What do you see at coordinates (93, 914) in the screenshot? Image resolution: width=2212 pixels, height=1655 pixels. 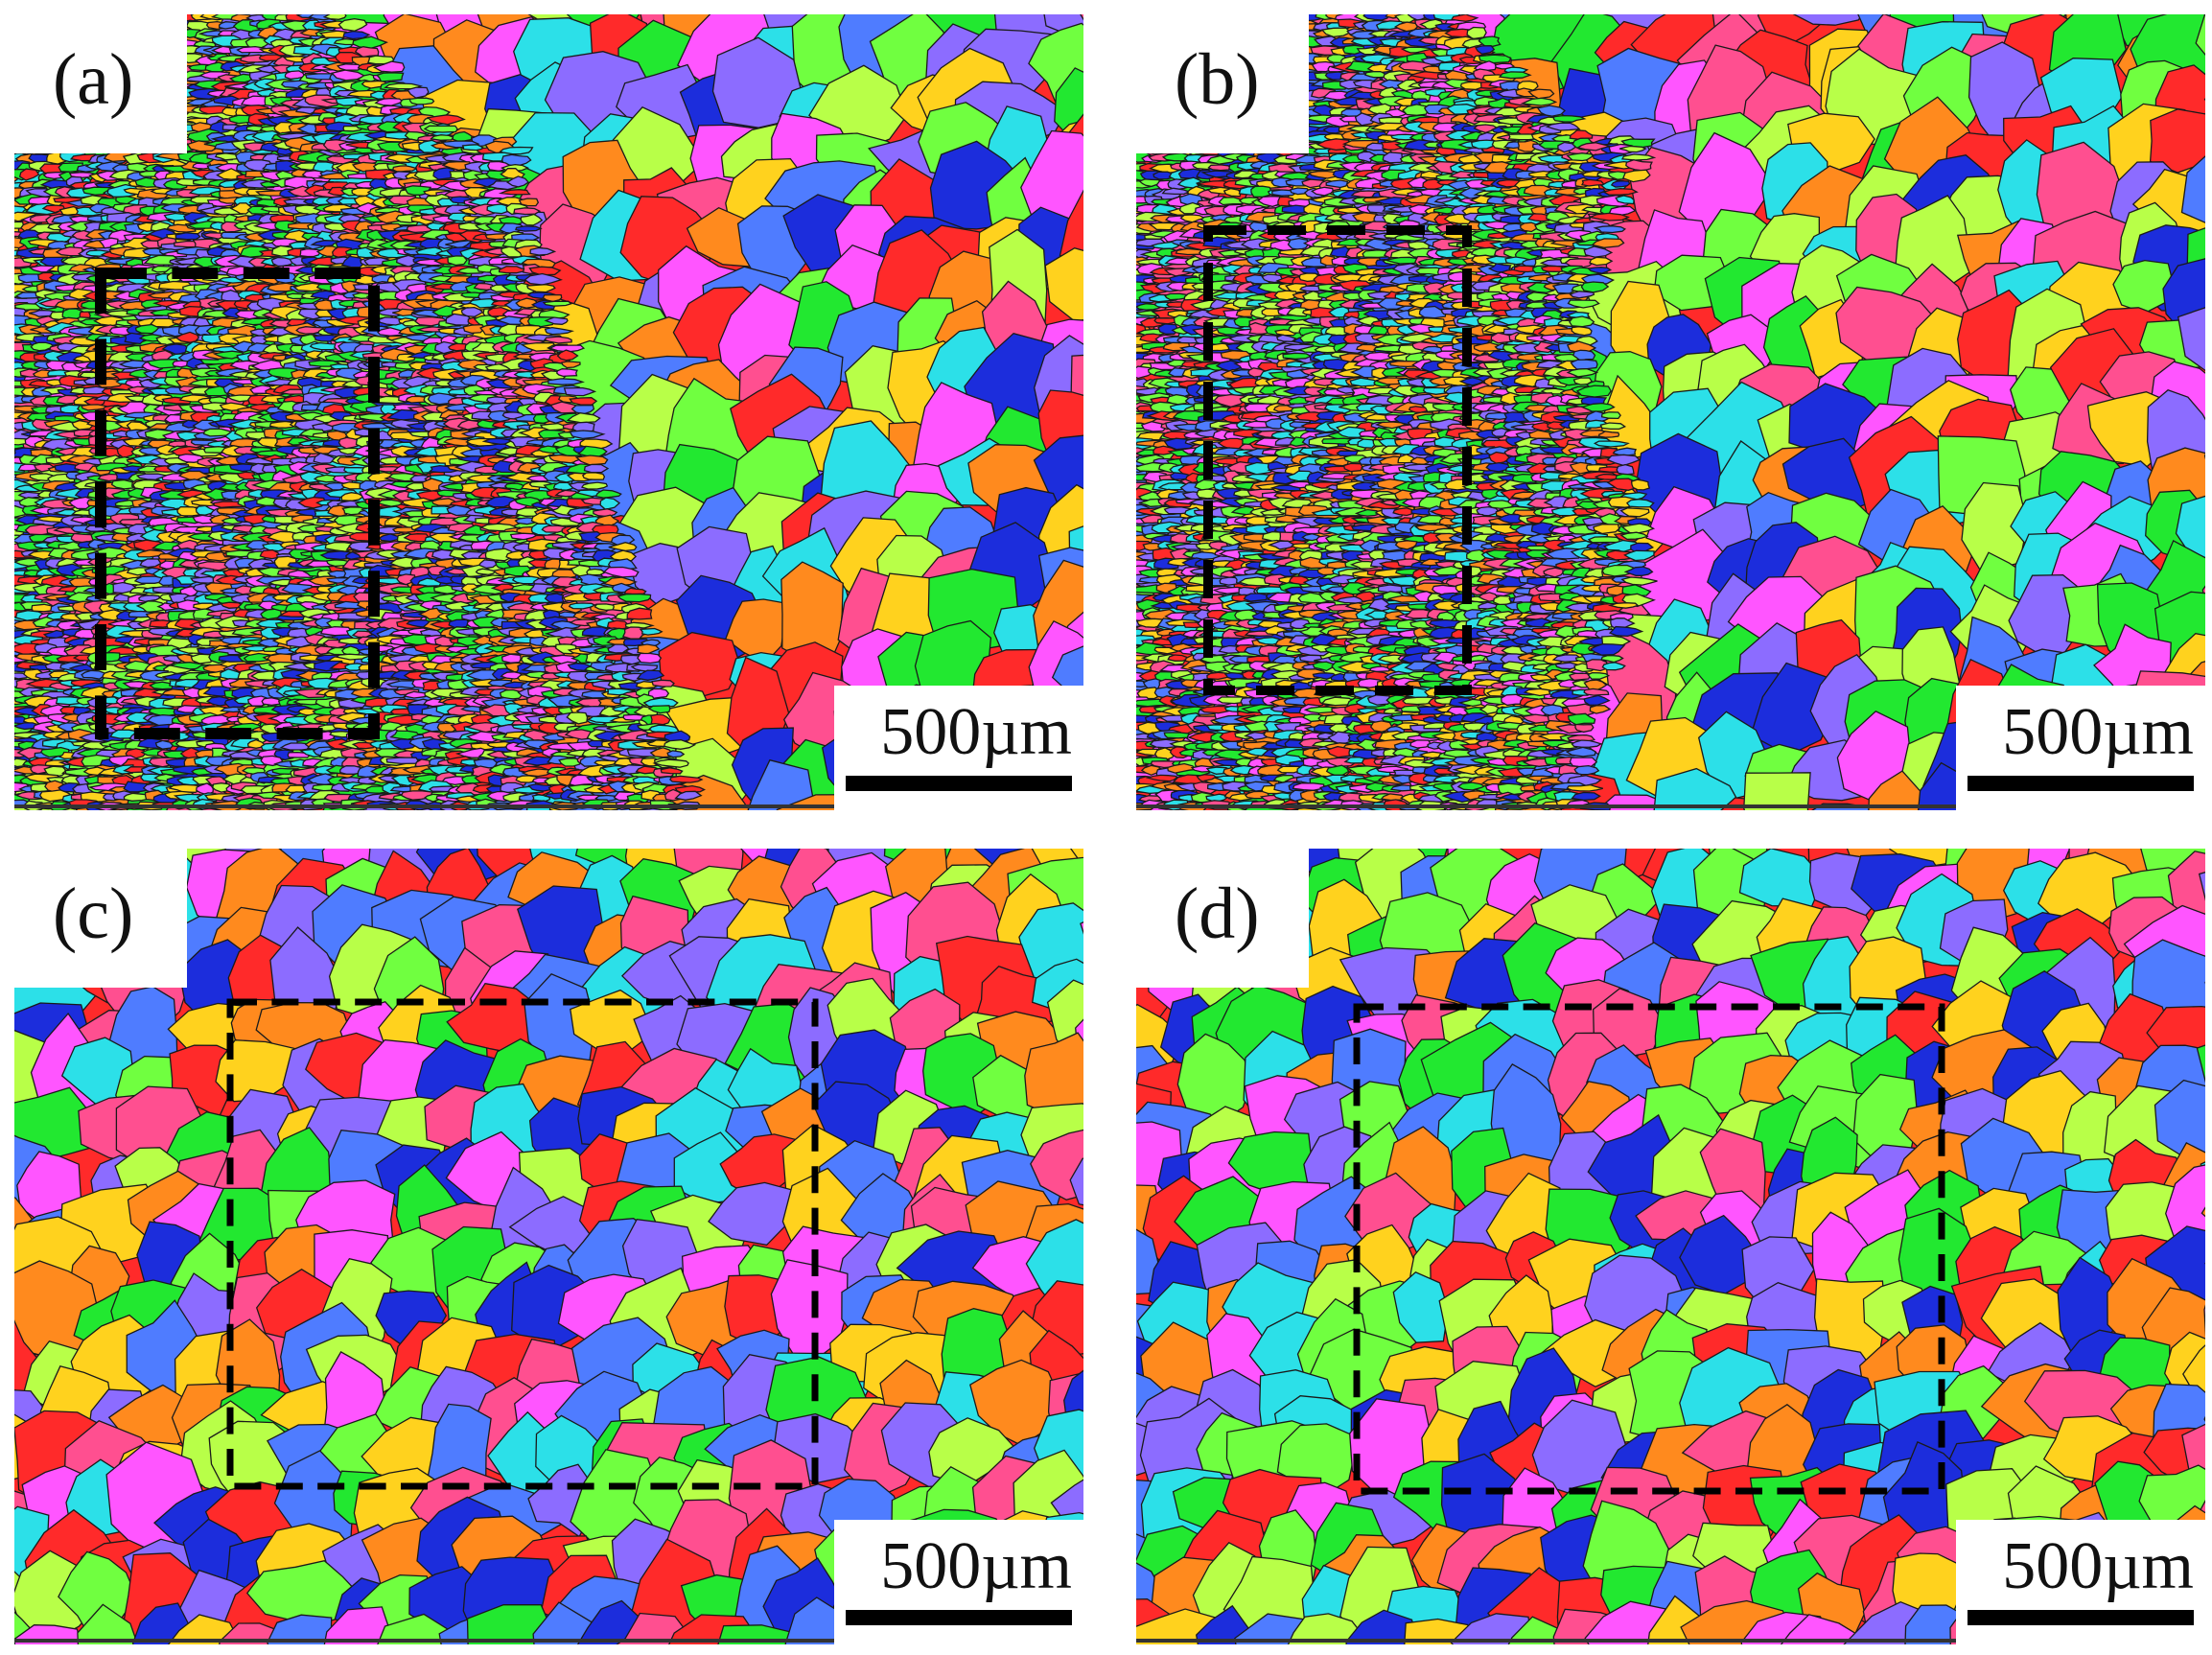 I see `panel-label: (c)` at bounding box center [93, 914].